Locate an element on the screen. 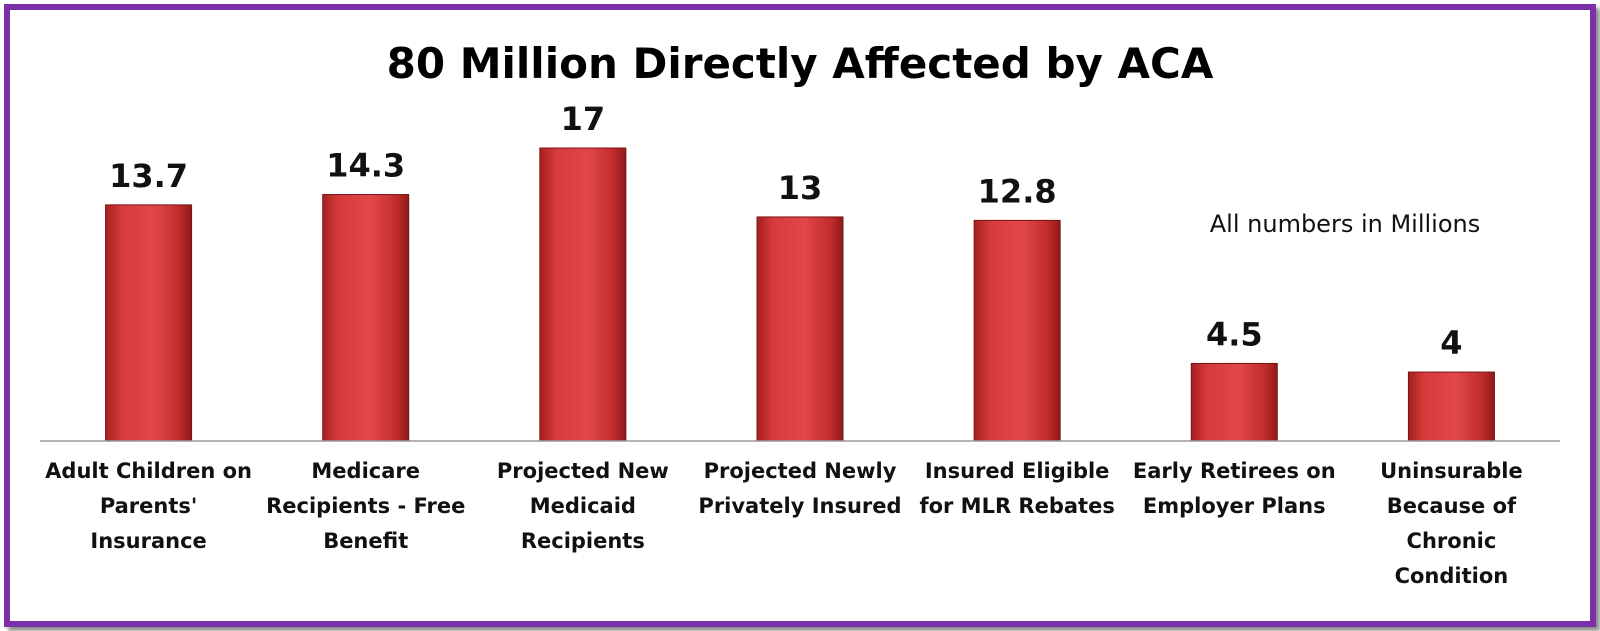 This screenshot has width=1600, height=631. category-label-3: Projected New Medicaid Recipients is located at coordinates (583, 506).